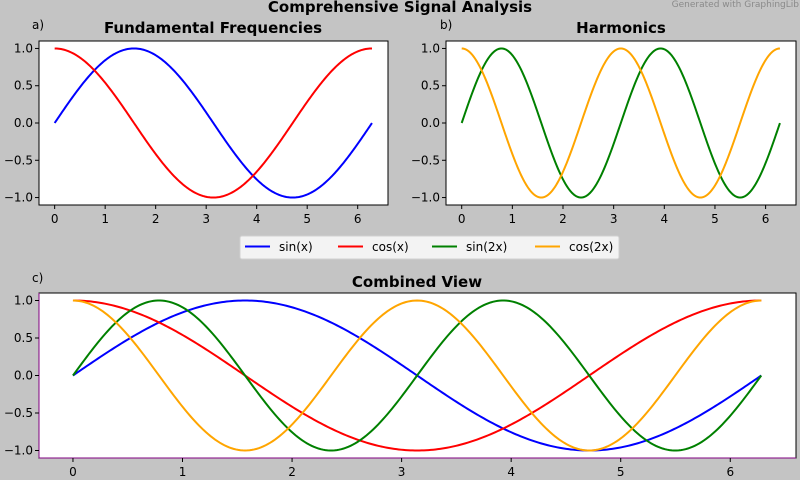  I want to click on series-line-cosx, so click(213, 123).